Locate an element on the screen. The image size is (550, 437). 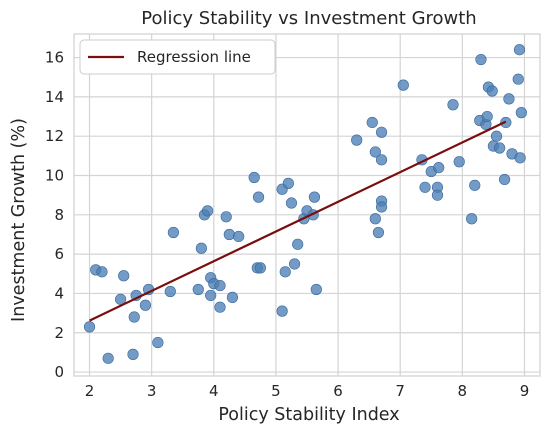
x-tick-label: 9 is located at coordinates (525, 391).